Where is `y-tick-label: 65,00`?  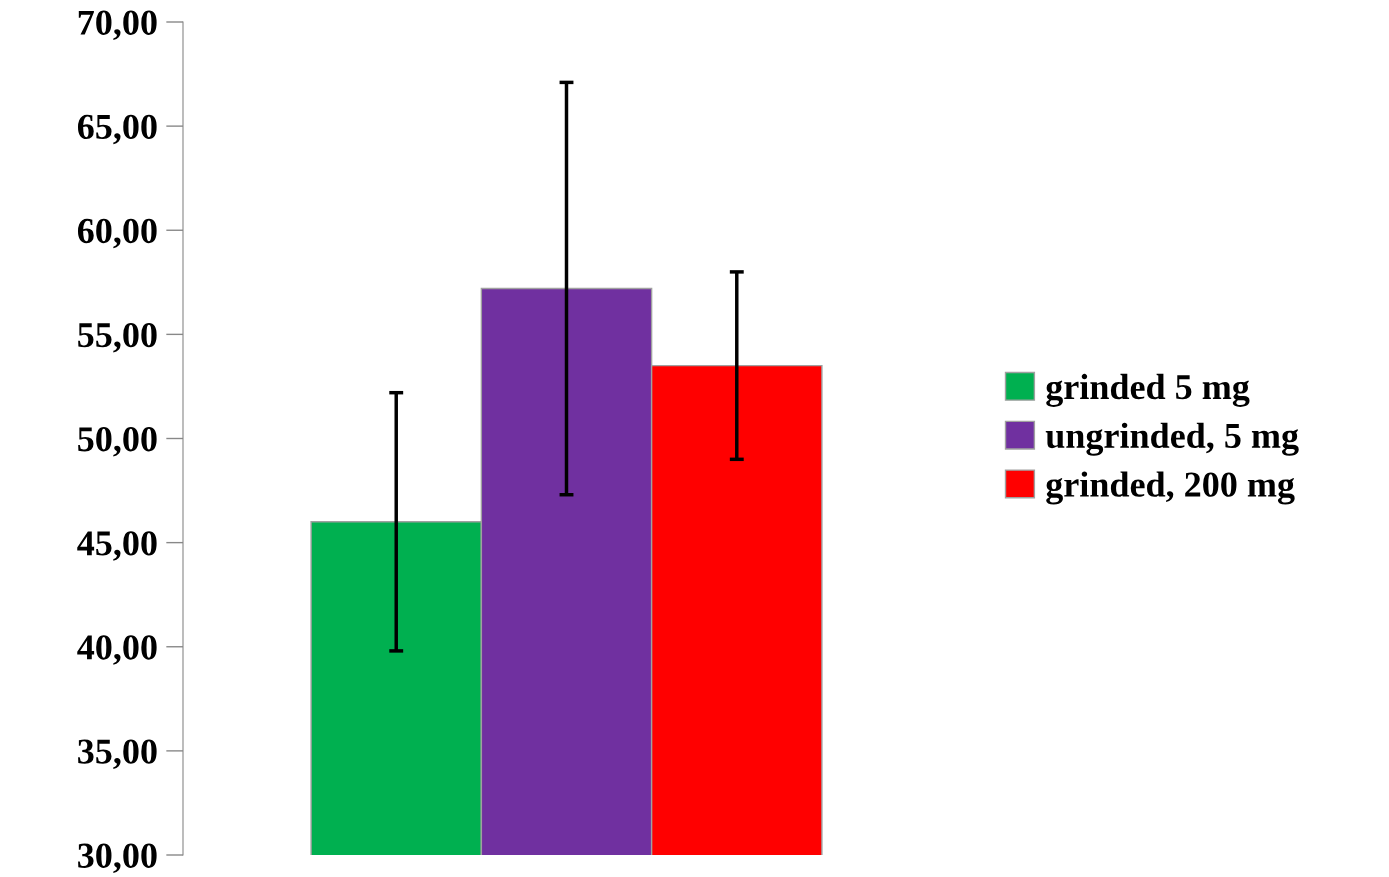
y-tick-label: 65,00 is located at coordinates (117, 129).